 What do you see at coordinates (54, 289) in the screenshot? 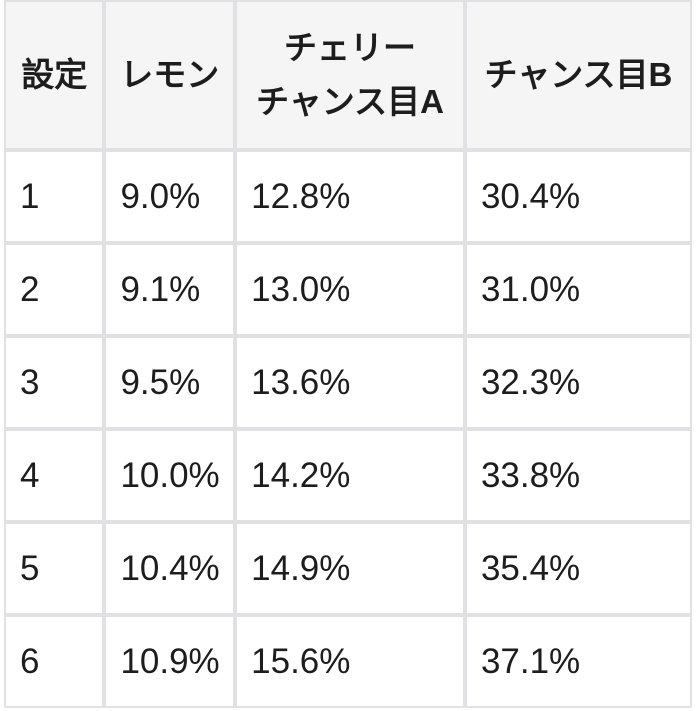
I see `cell-setting: 2` at bounding box center [54, 289].